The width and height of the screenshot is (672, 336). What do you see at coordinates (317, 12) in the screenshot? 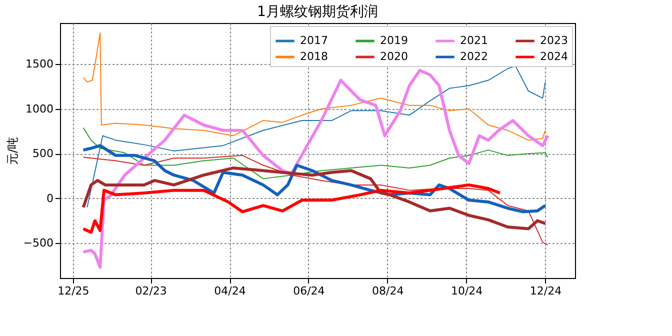
I see `chart-title: 1月螺纹钢期货利润` at bounding box center [317, 12].